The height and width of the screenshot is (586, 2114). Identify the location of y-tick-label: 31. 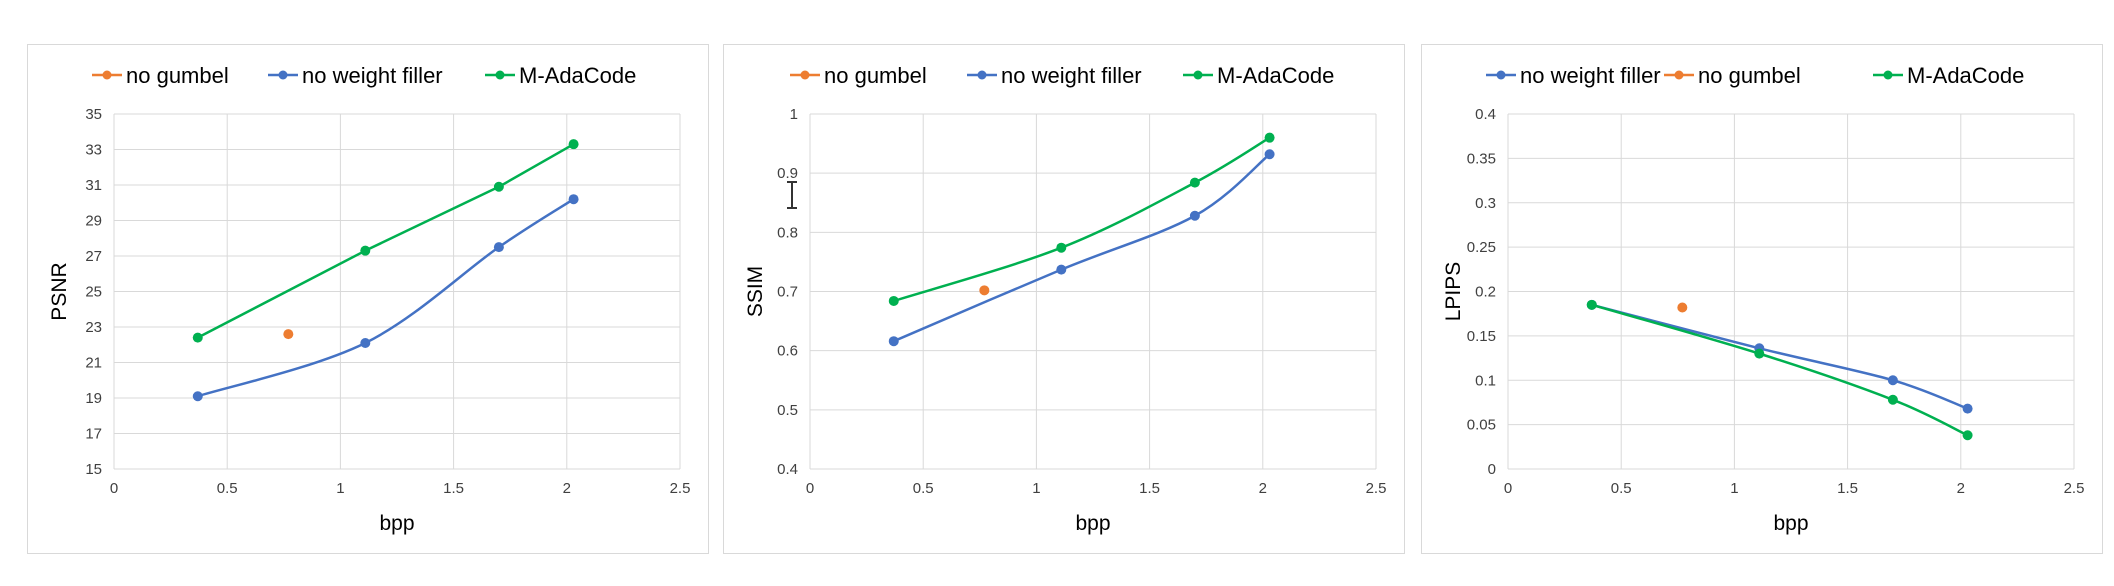
(93, 185).